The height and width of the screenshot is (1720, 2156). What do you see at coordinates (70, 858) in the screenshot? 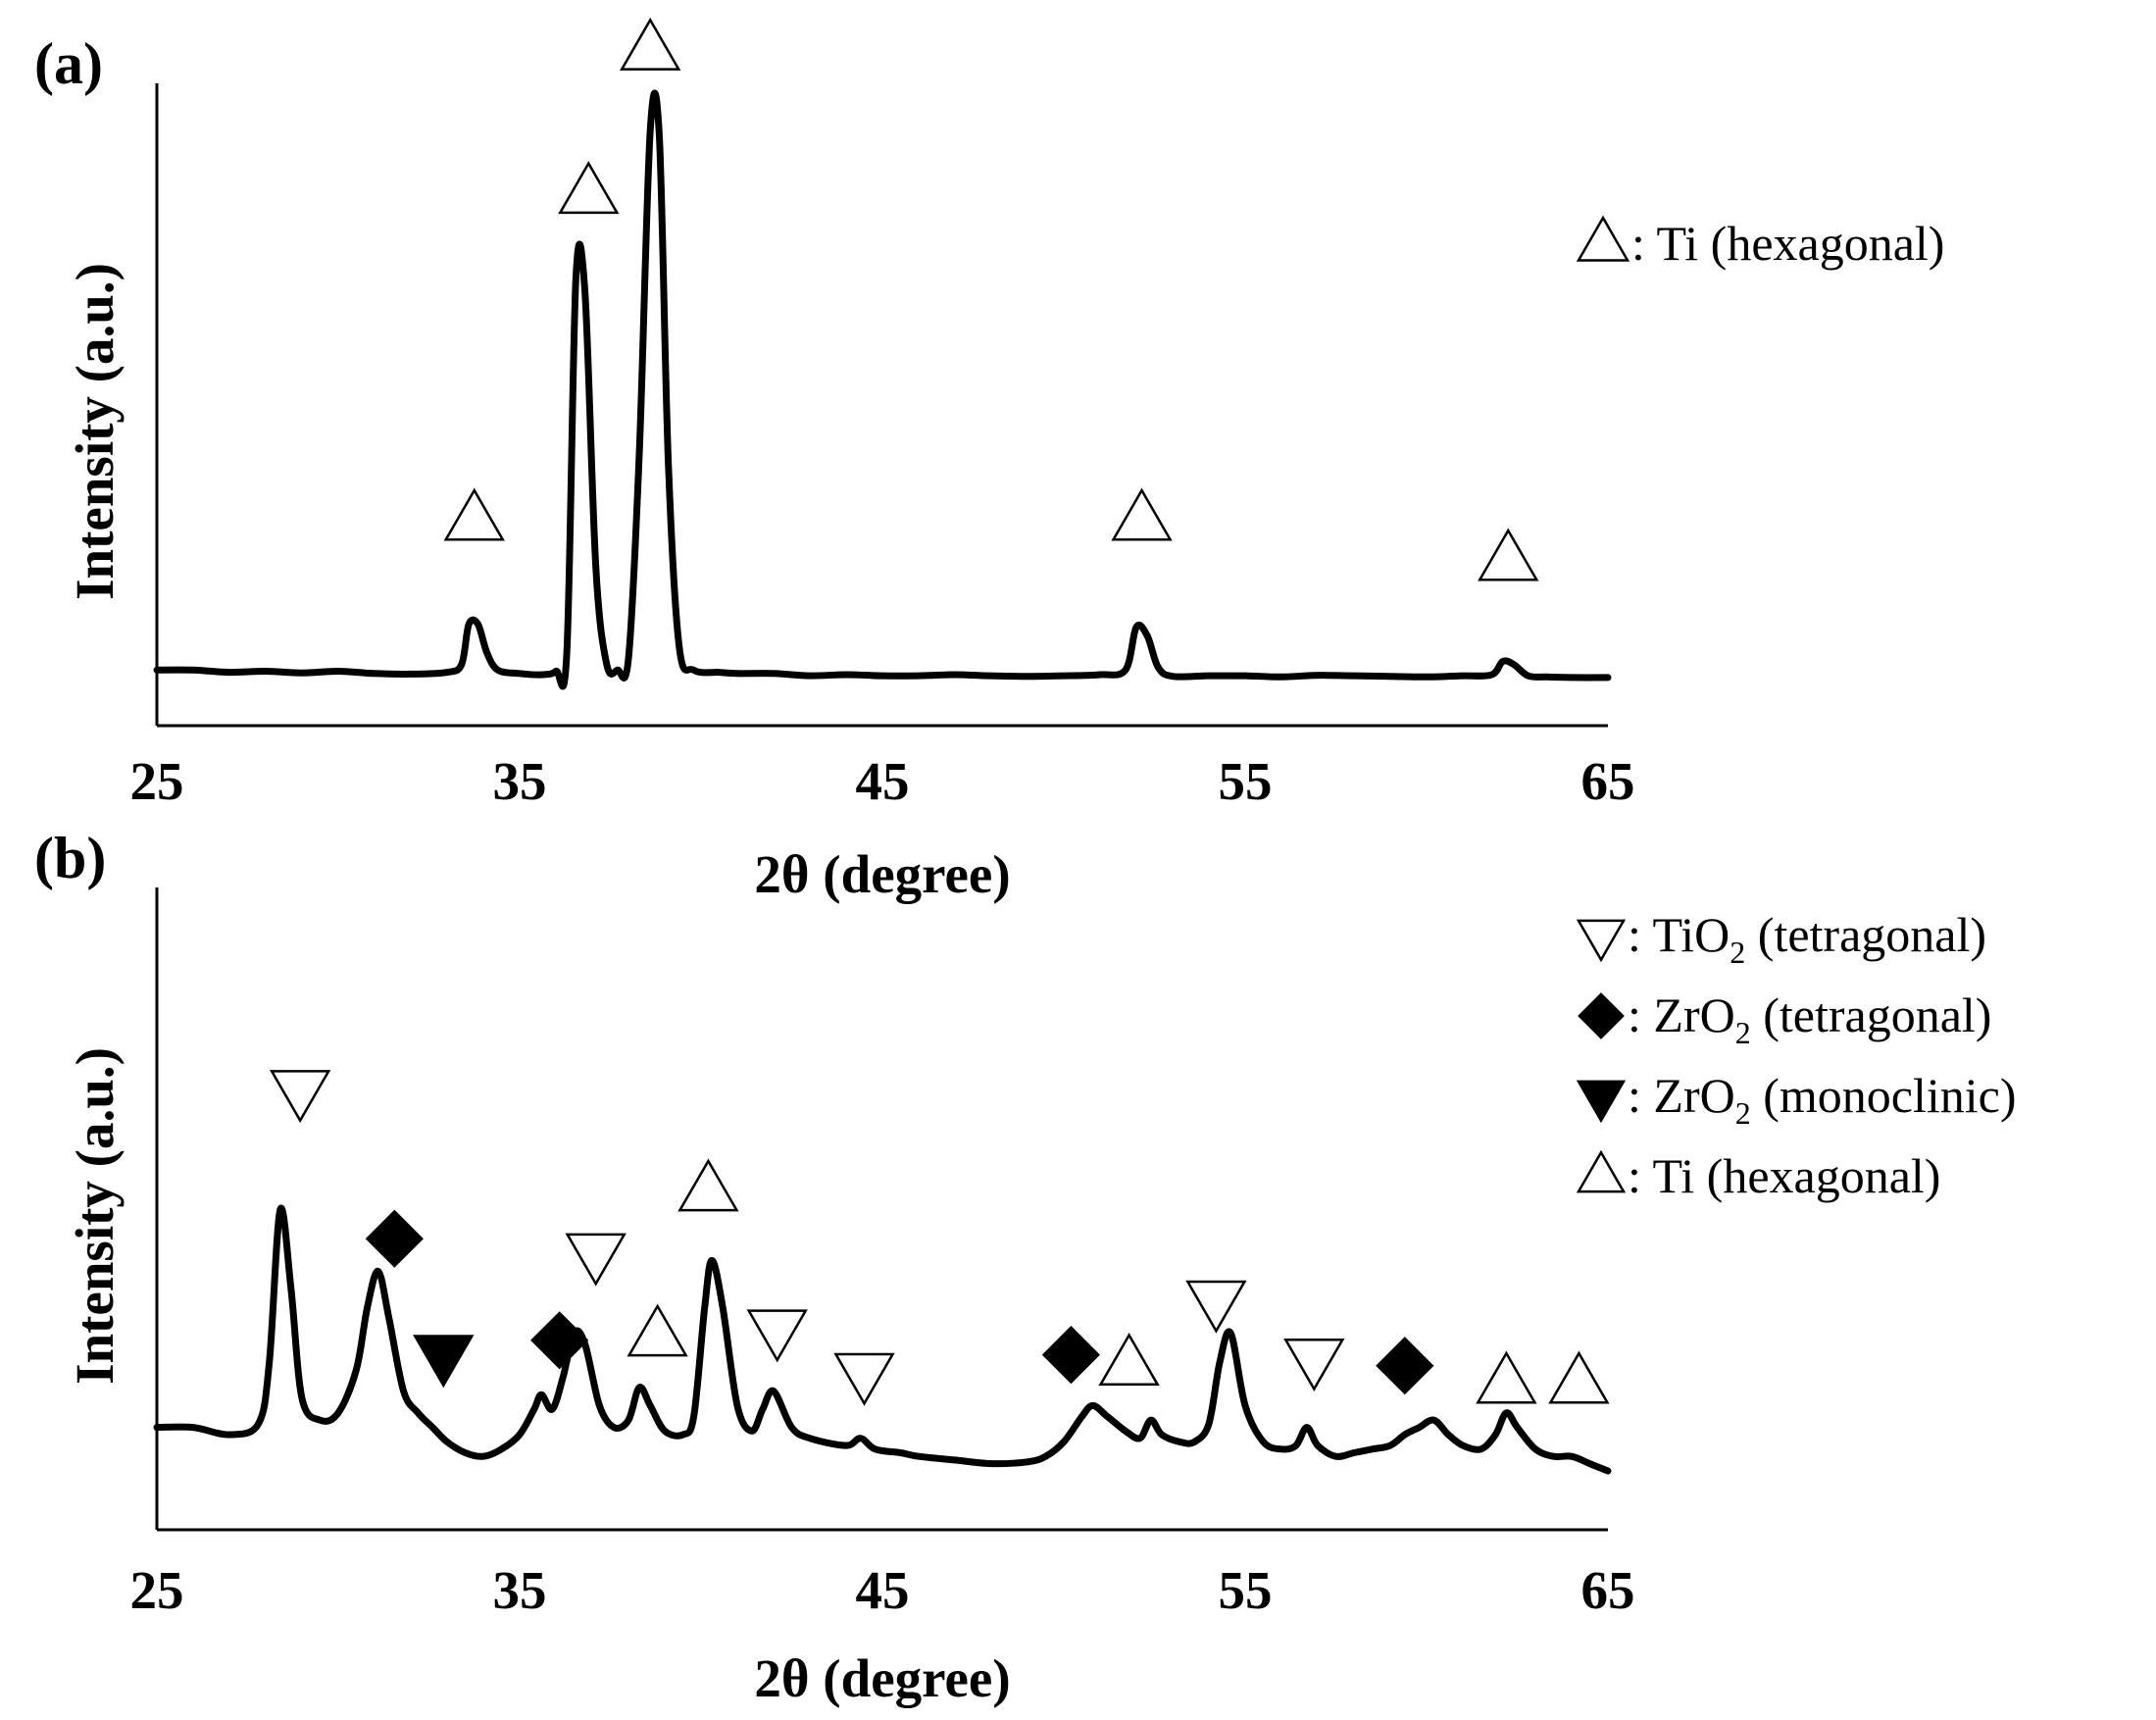
I see `panel-label: (b)` at bounding box center [70, 858].